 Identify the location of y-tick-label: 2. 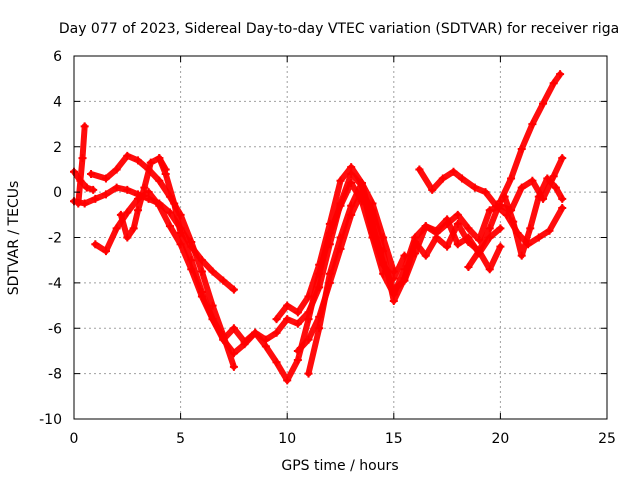
(57, 148).